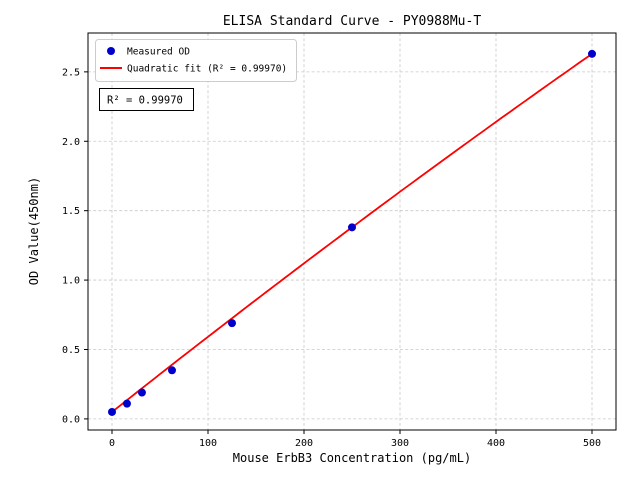 This screenshot has width=640, height=480. I want to click on x-tick-label: 300, so click(400, 443).